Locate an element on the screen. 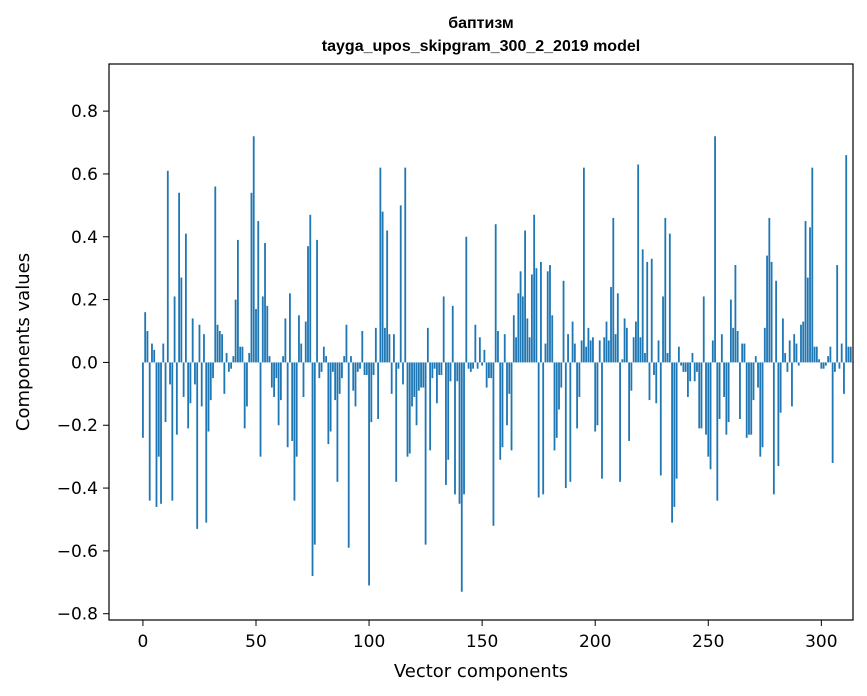 This screenshot has height=696, width=867. y-tick-label: 0.0 is located at coordinates (84, 363).